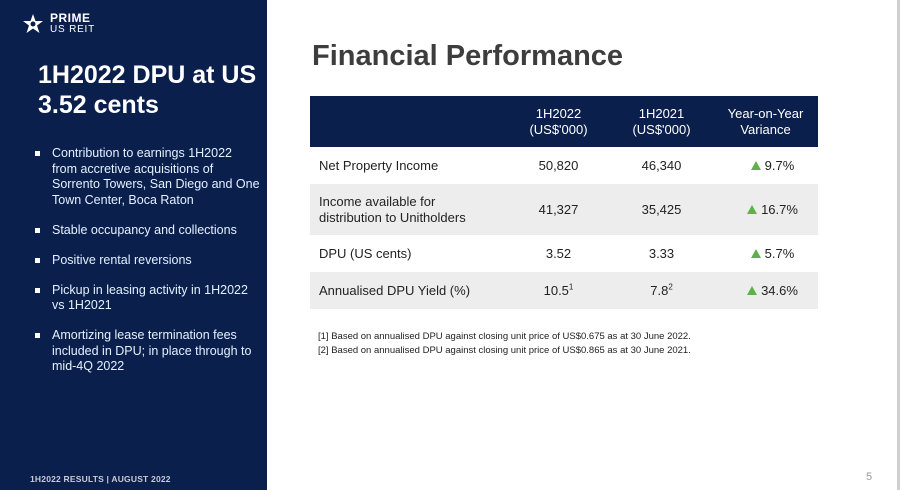 The image size is (900, 490). I want to click on bullet-item: Stable occupancy and collections, so click(147, 231).